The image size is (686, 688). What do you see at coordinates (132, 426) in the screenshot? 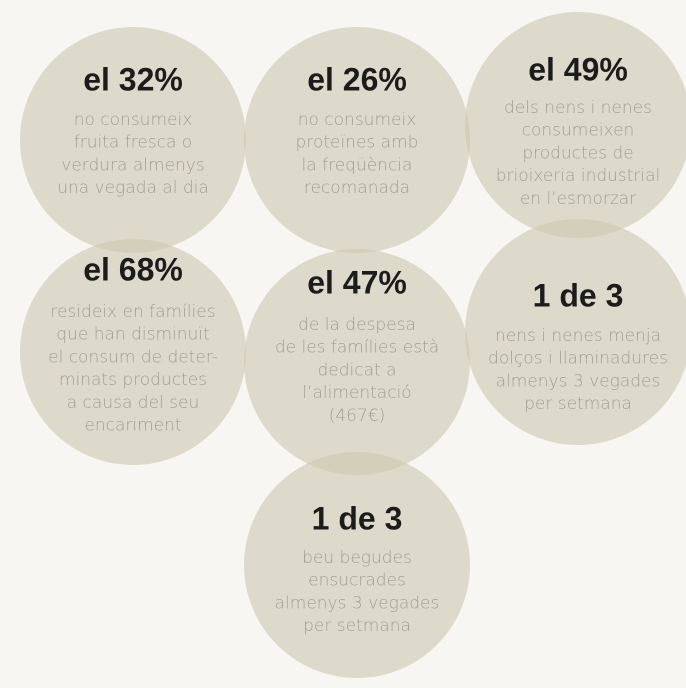
I see `stat-description: encariment` at bounding box center [132, 426].